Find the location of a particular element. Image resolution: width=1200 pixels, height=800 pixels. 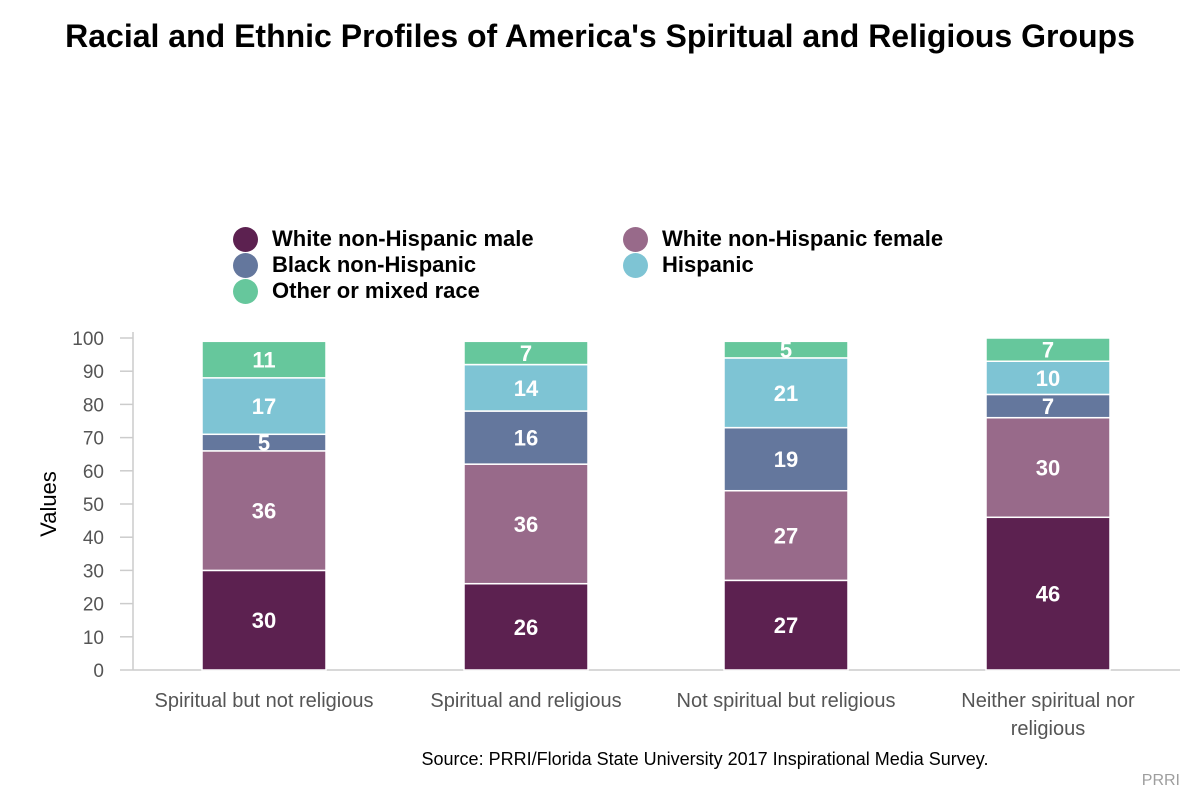

bar-data-label: 10 is located at coordinates (1048, 378).